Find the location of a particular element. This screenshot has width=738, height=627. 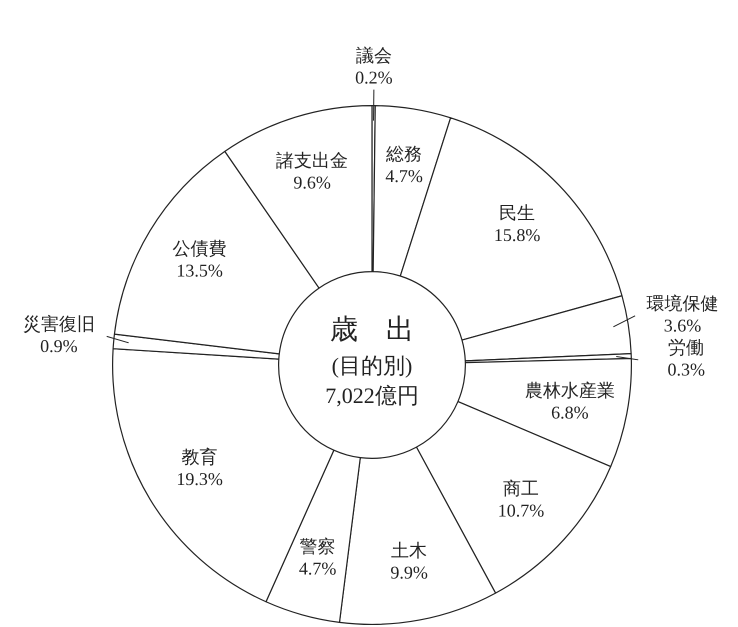

legend-label: 労働 is located at coordinates (686, 348).